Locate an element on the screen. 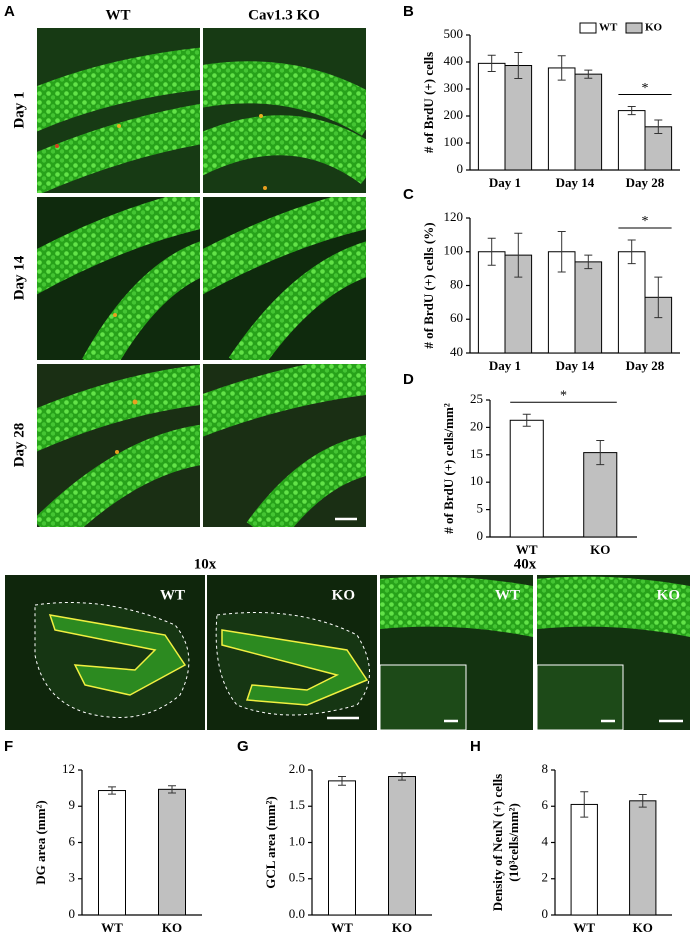 Image resolution: width=695 pixels, height=937 pixels. column-header: Cav1.3 KO is located at coordinates (284, 15).